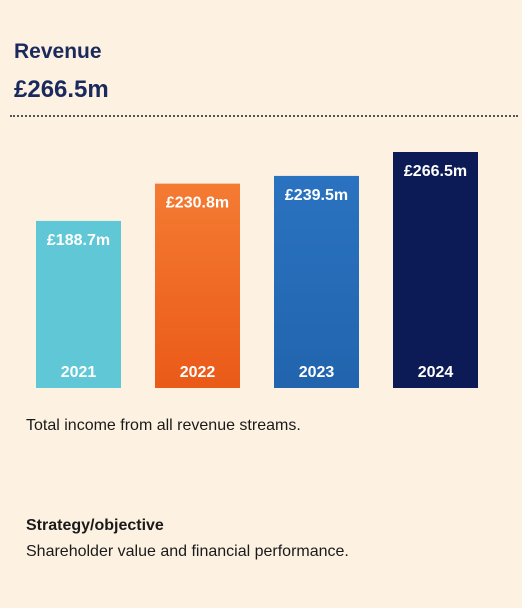  Describe the element at coordinates (79, 372) in the screenshot. I see `bar-category-label: 2021` at that location.